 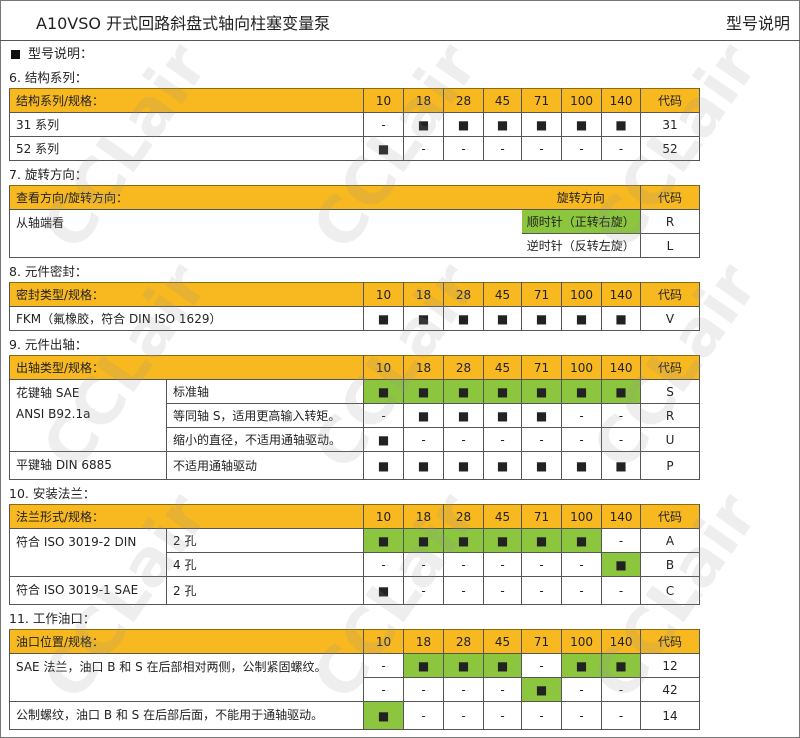 What do you see at coordinates (670, 465) in the screenshot?
I see `code-cell: P` at bounding box center [670, 465].